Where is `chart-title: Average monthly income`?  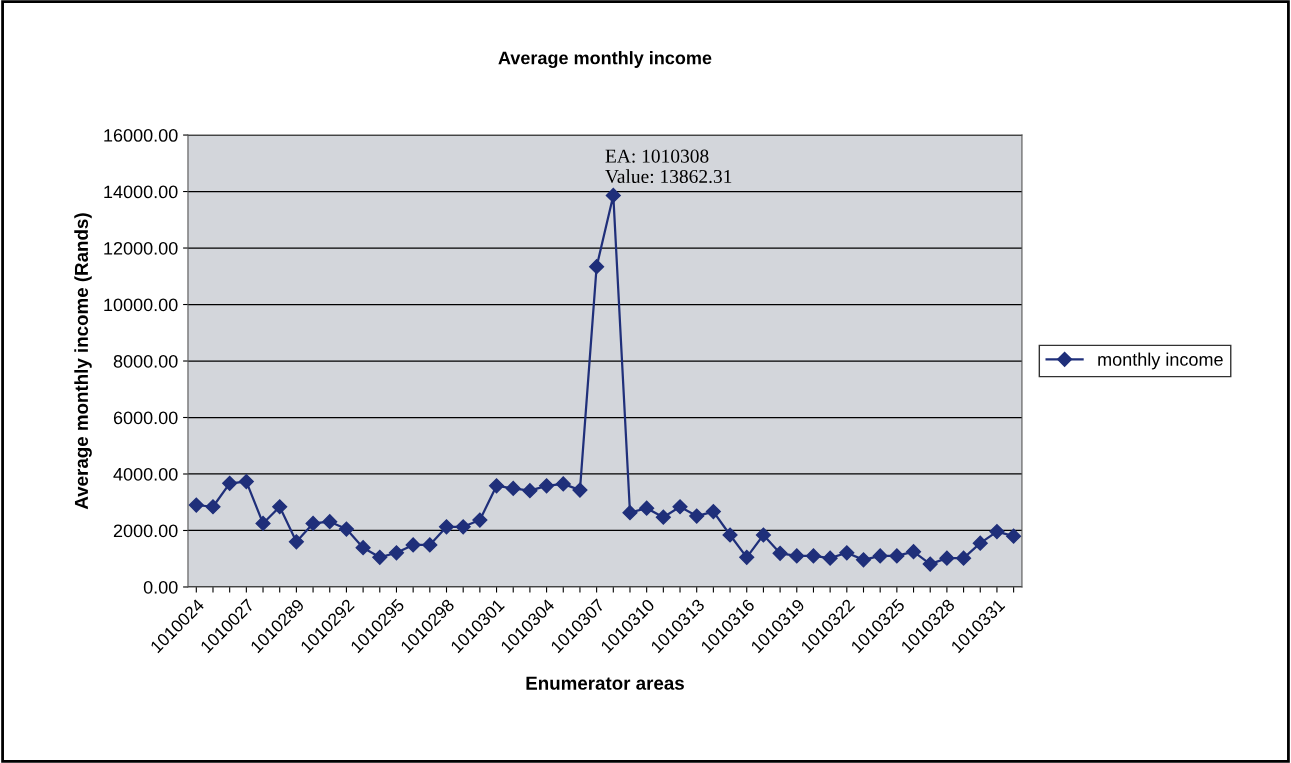 chart-title: Average monthly income is located at coordinates (605, 59).